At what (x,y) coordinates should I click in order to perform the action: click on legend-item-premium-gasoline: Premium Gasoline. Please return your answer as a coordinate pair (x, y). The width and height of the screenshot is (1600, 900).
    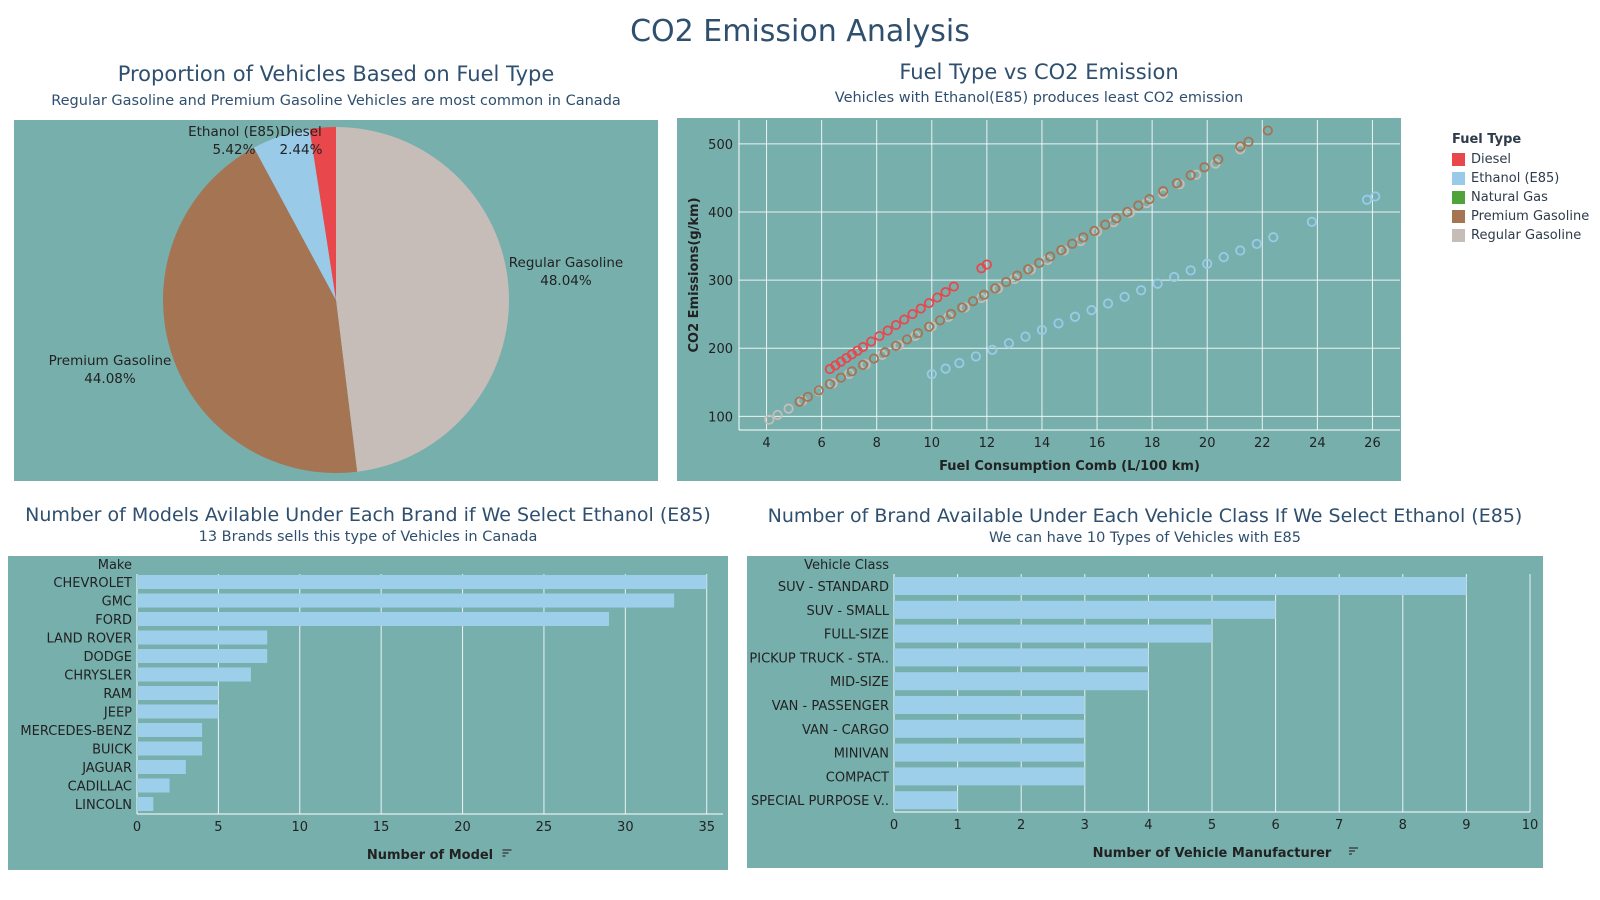
    Looking at the image, I should click on (1520, 216).